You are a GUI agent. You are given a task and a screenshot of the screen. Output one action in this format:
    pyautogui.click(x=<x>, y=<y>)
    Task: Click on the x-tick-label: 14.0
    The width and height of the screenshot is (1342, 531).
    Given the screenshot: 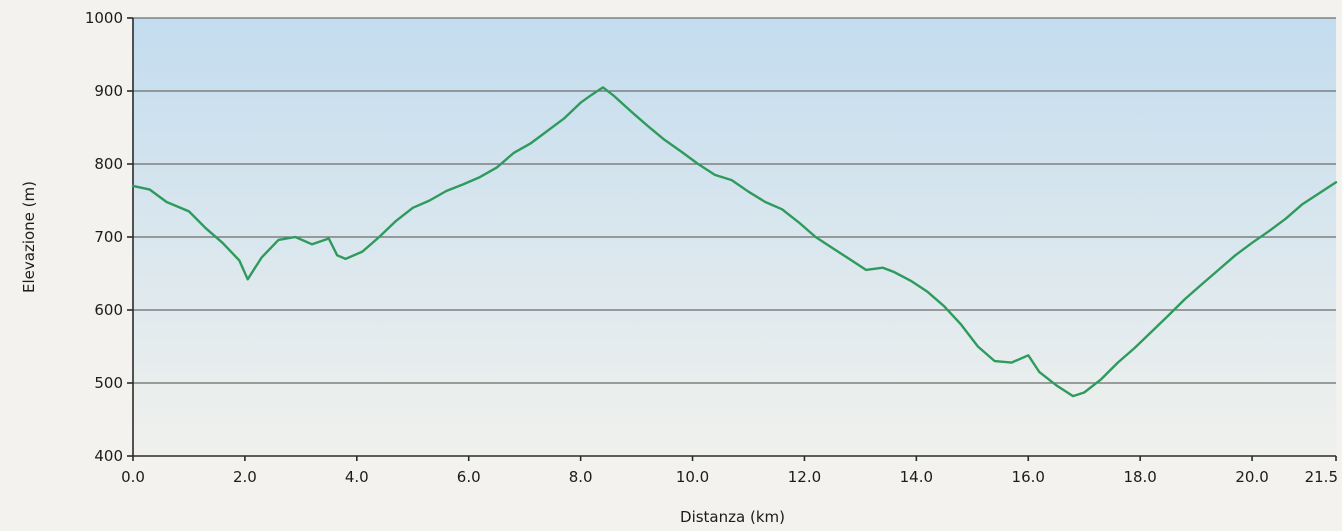 What is the action you would take?
    pyautogui.click(x=916, y=477)
    